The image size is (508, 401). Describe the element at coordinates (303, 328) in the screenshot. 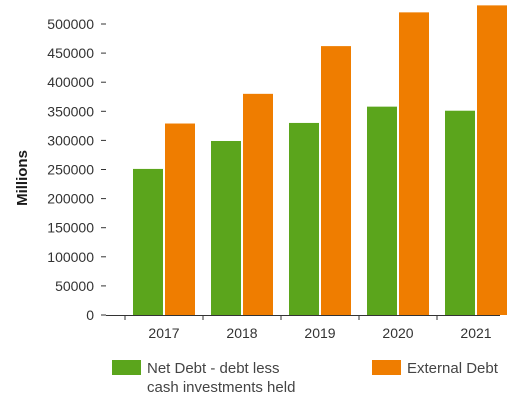

I see `x-axis: 2017 2018 2019 2020 2021` at that location.